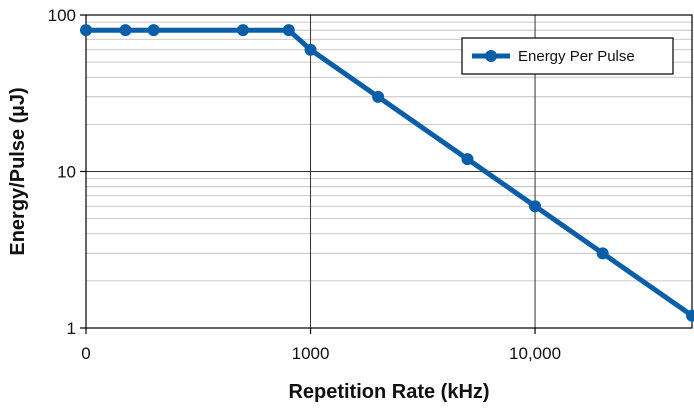 The width and height of the screenshot is (694, 409). I want to click on x-axis-title: Repetition Rate (kHz), so click(388, 392).